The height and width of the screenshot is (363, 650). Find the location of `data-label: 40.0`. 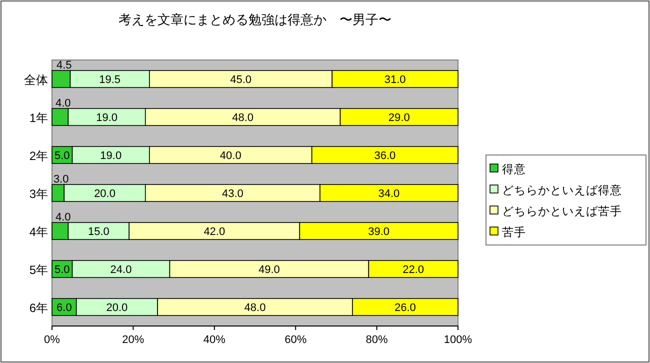

data-label: 40.0 is located at coordinates (231, 156).